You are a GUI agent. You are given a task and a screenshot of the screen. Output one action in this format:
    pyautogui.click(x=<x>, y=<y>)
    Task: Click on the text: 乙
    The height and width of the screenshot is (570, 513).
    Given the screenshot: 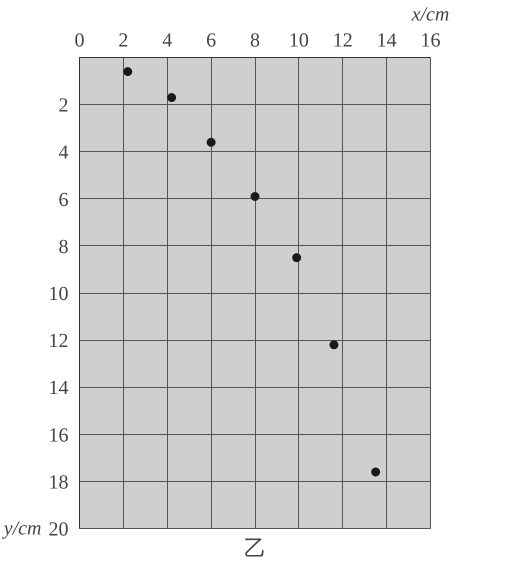 What is the action you would take?
    pyautogui.click(x=255, y=548)
    